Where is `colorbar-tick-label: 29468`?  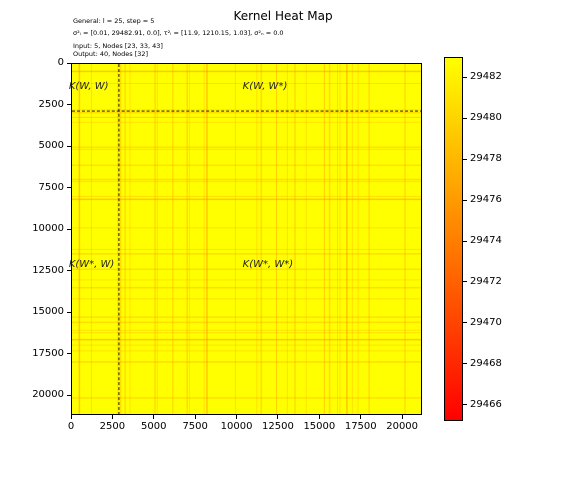 colorbar-tick-label: 29468 is located at coordinates (486, 363).